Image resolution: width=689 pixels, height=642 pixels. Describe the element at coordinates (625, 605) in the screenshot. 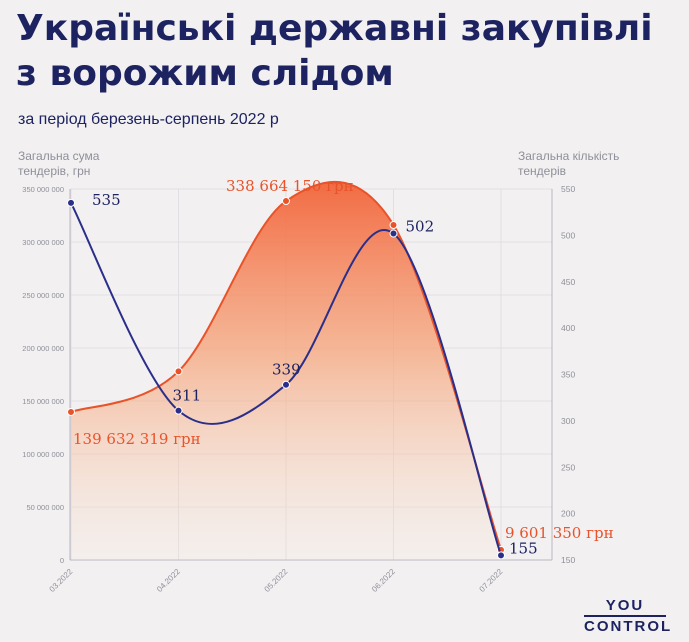

I see `logo-line1: YOU` at that location.